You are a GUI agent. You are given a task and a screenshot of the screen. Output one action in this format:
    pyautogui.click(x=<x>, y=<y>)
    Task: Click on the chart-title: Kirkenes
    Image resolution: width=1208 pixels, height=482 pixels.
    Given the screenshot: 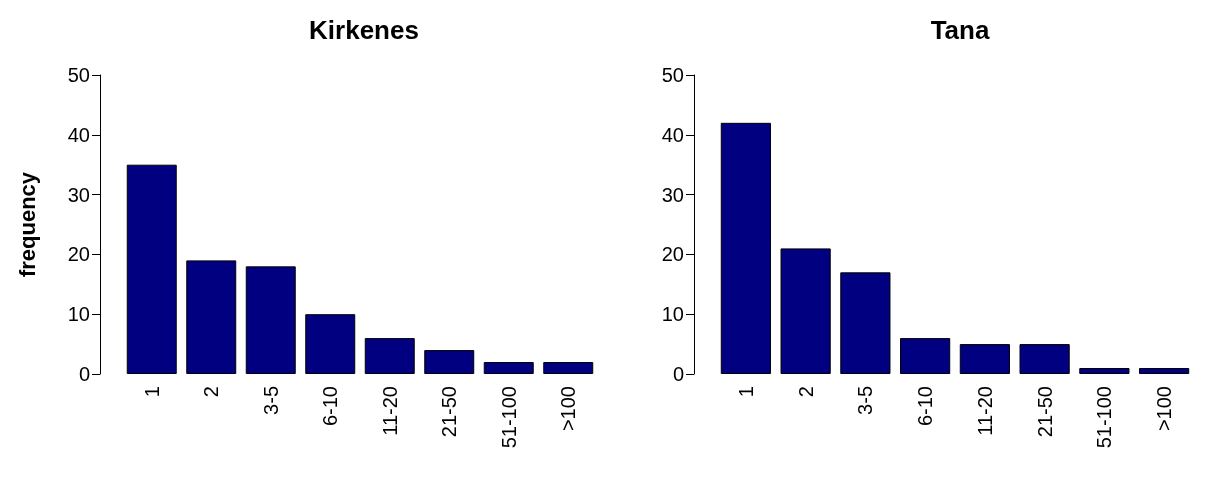 What is the action you would take?
    pyautogui.click(x=364, y=30)
    